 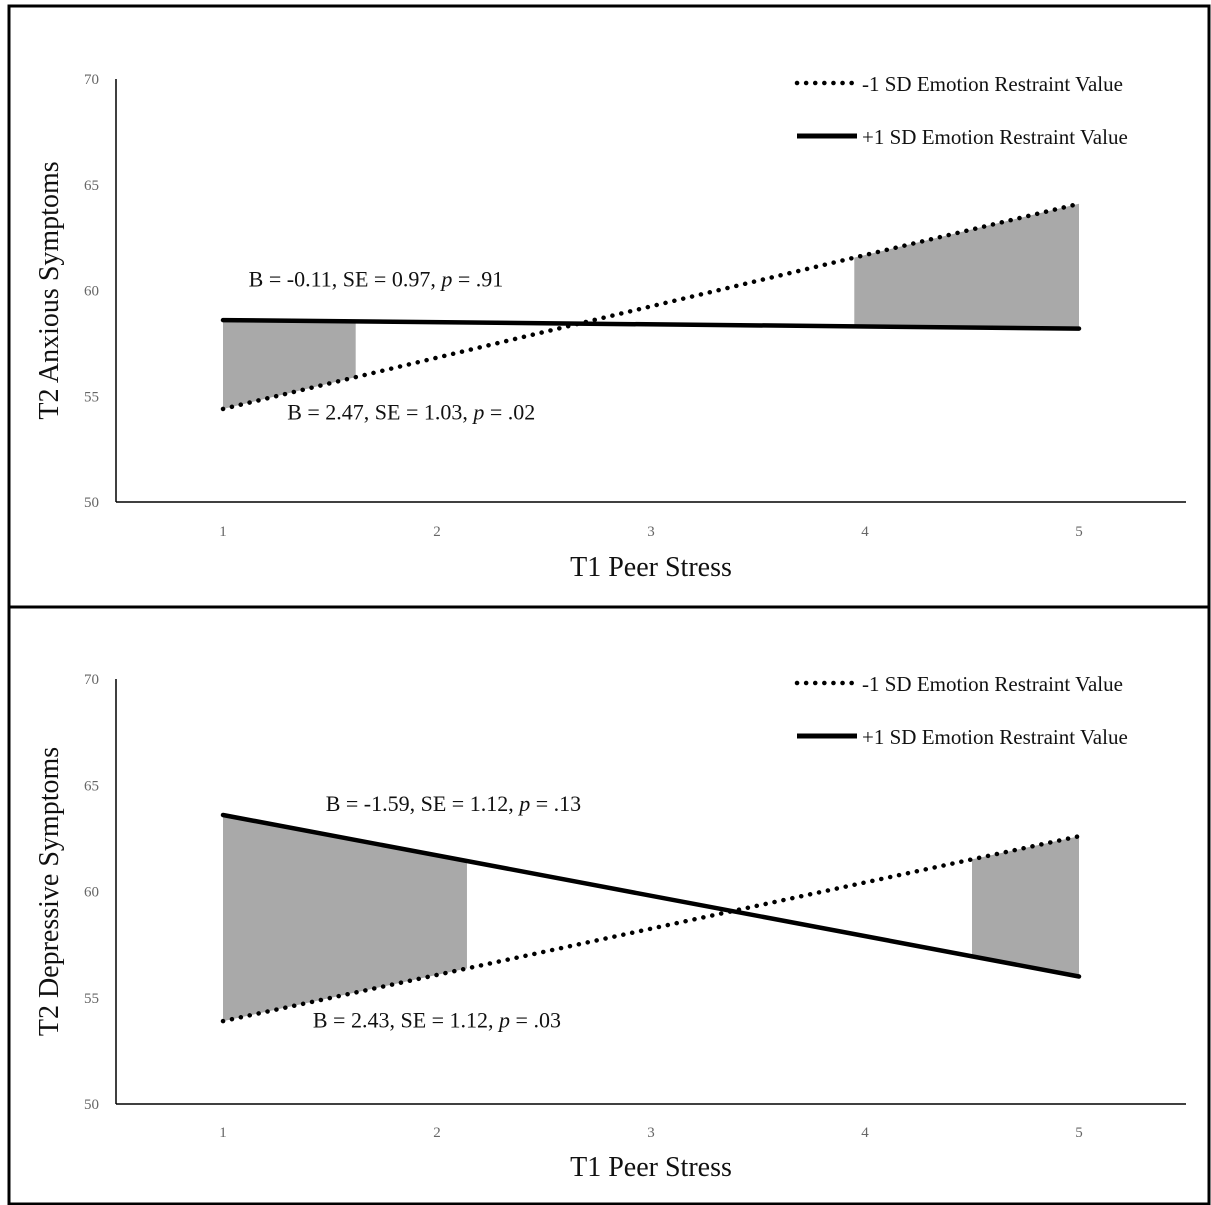 I want to click on anxious-x-axis-title: T1 Peer Stress, so click(x=651, y=567).